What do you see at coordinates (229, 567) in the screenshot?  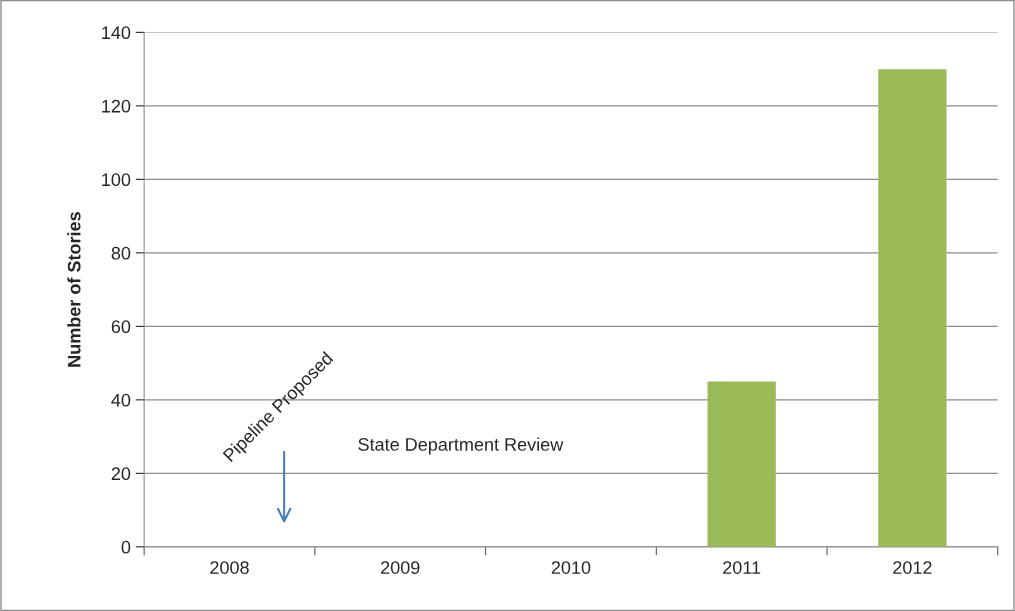 I see `x-tick-label: 2008` at bounding box center [229, 567].